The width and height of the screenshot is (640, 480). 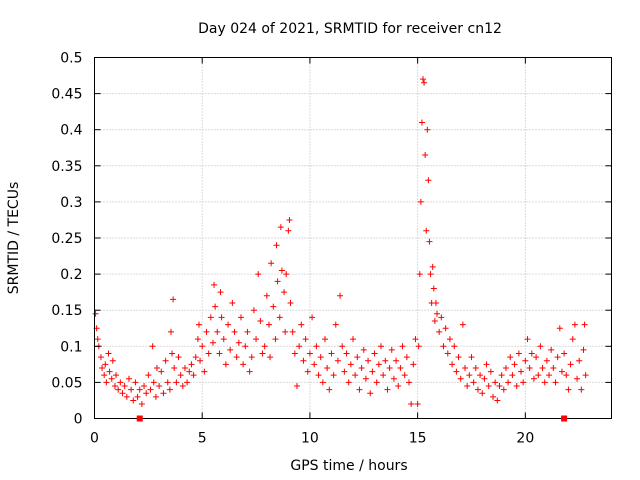 I want to click on y-tick-label: 0.15, so click(x=66, y=311).